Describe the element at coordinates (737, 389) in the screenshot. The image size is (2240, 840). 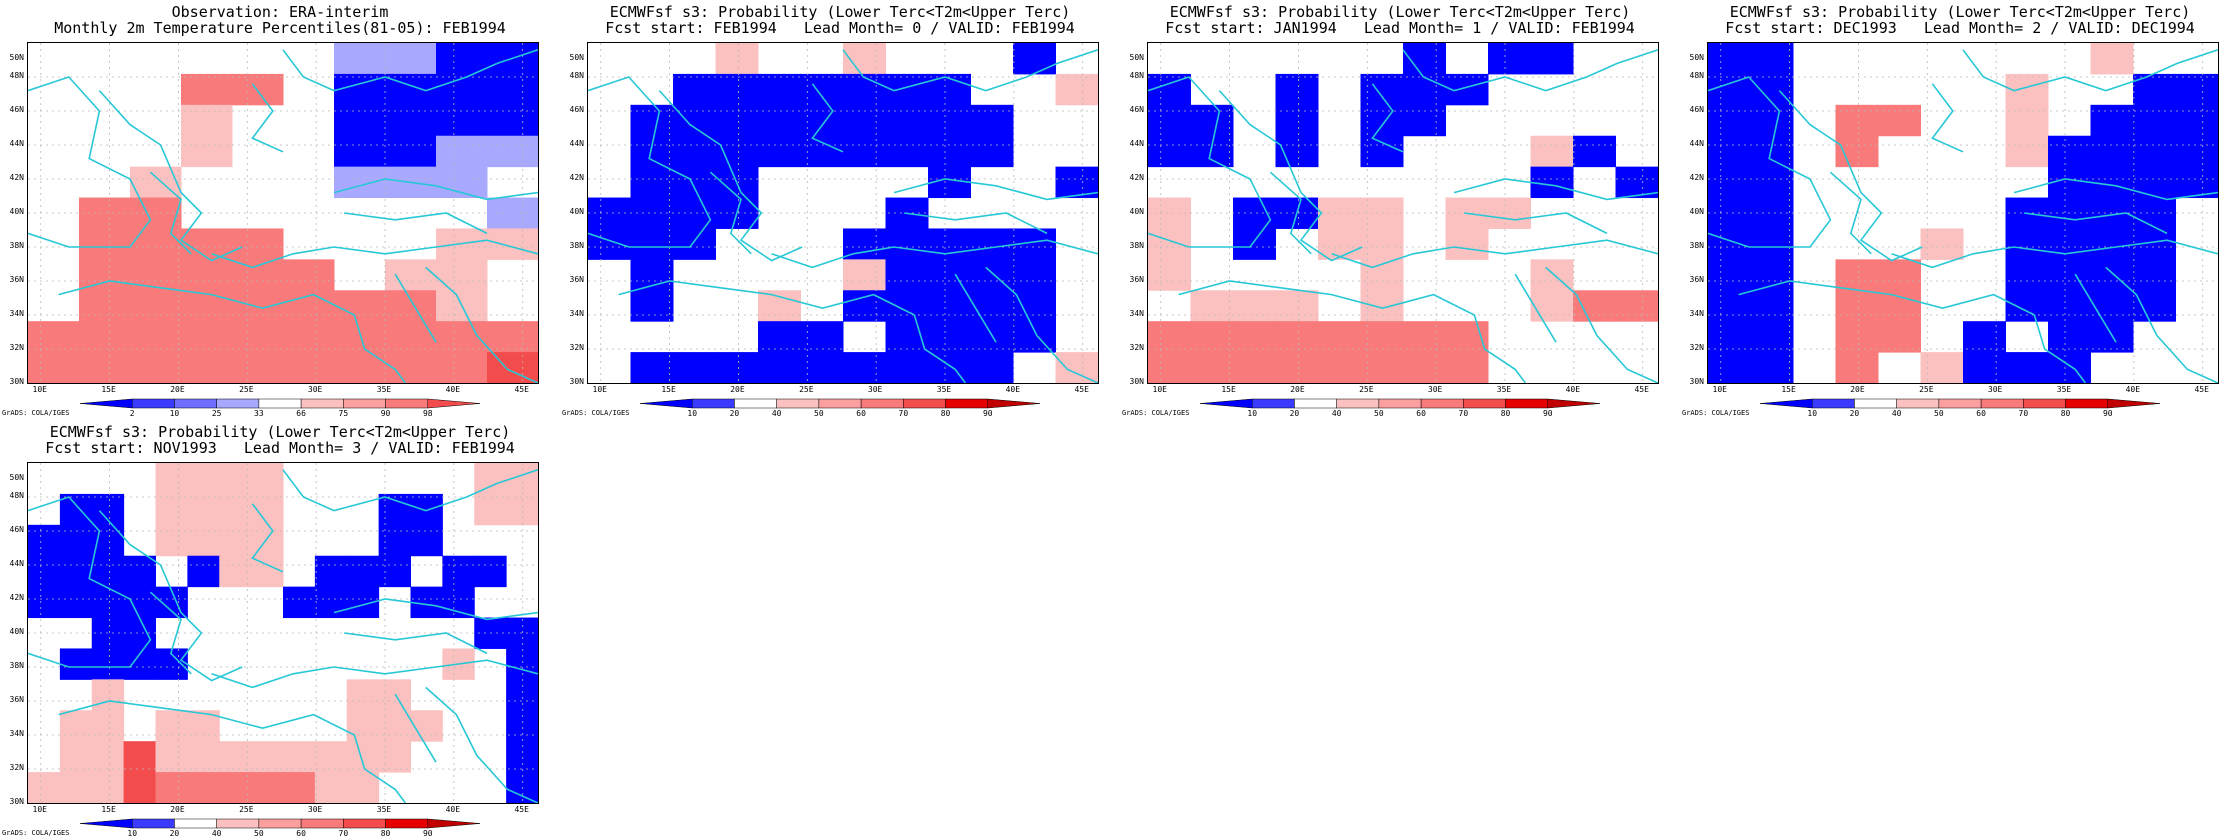
I see `lon-tick-label: 20E` at that location.